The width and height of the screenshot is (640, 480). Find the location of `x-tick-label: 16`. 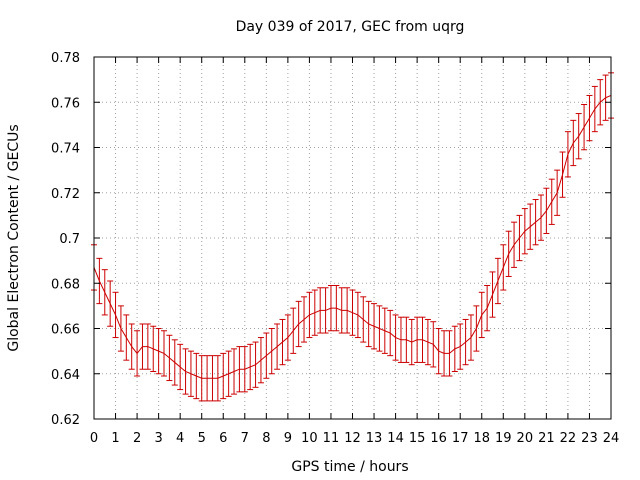

x-tick-label: 16 is located at coordinates (438, 438).